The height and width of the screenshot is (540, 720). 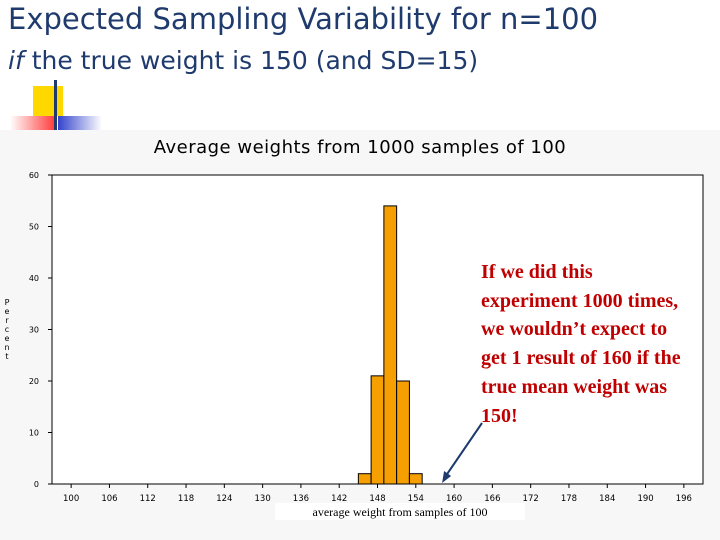 I want to click on y-tick-label: 20, so click(x=34, y=381).